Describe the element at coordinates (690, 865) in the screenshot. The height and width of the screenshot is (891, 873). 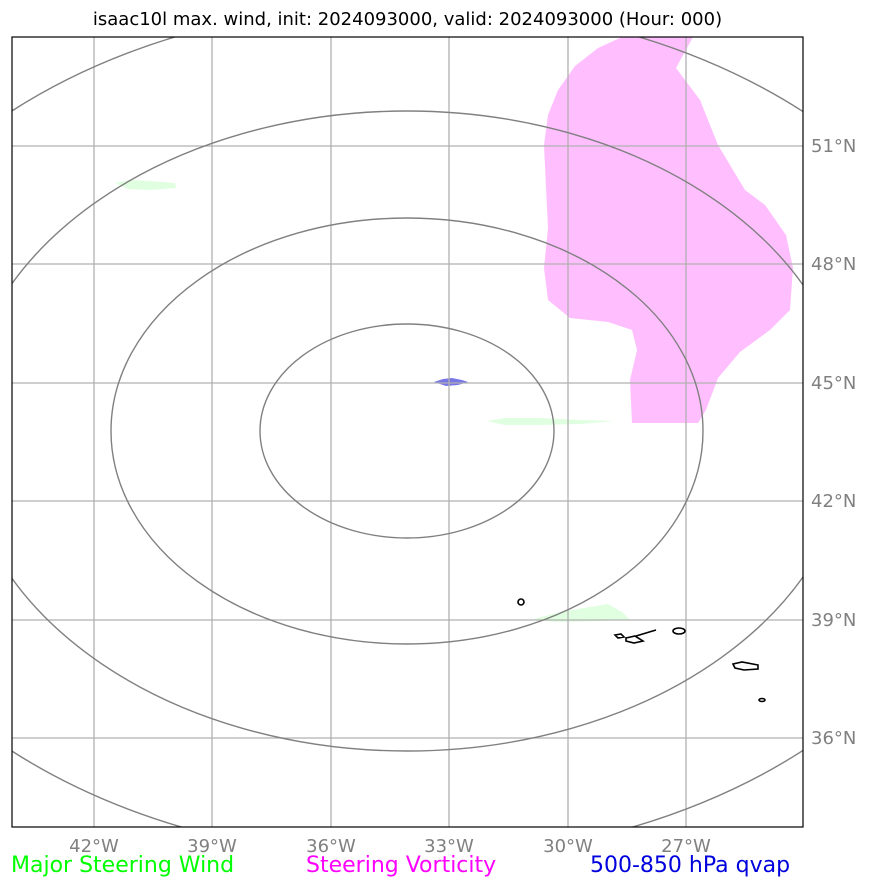
I see `legend-qvap: 500-850 hPa qvap` at that location.